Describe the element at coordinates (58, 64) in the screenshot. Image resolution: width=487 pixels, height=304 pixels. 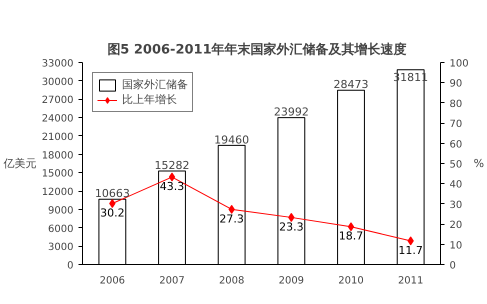
I see `y-tick-label: 33000` at that location.